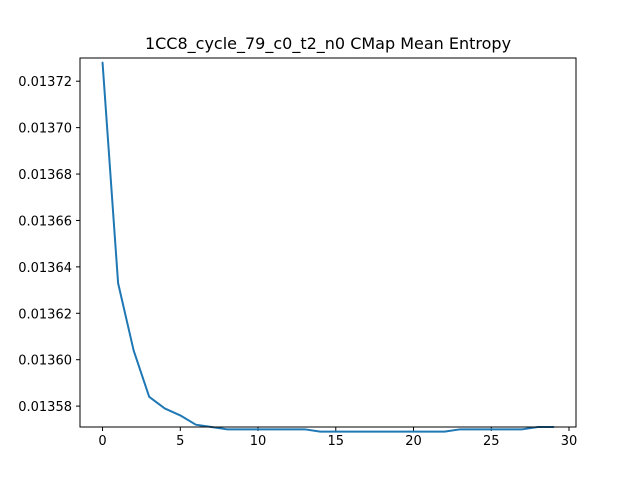 This screenshot has height=480, width=640. Describe the element at coordinates (45, 407) in the screenshot. I see `y-tick-label: 0.01358` at that location.